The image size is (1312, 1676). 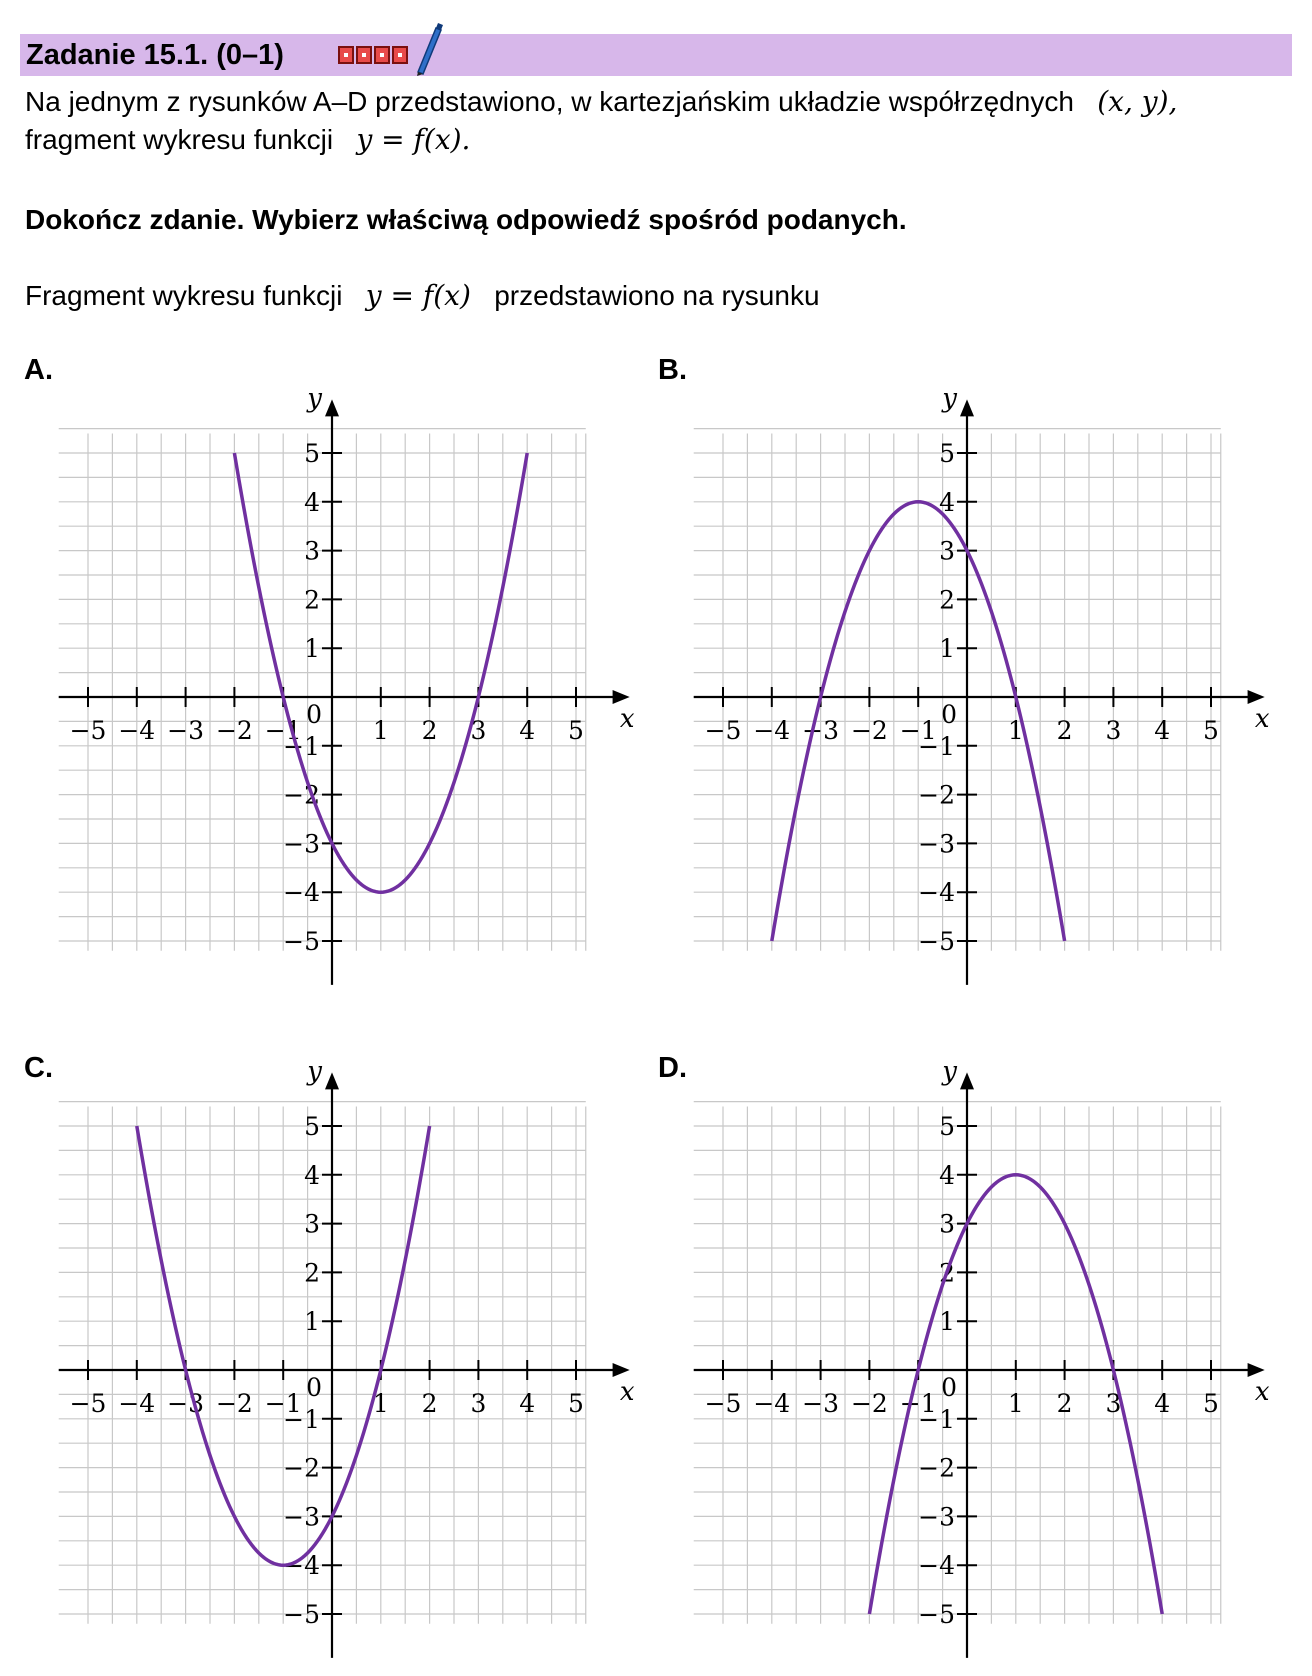 What do you see at coordinates (283, 1346) in the screenshot?
I see `function-curve` at bounding box center [283, 1346].